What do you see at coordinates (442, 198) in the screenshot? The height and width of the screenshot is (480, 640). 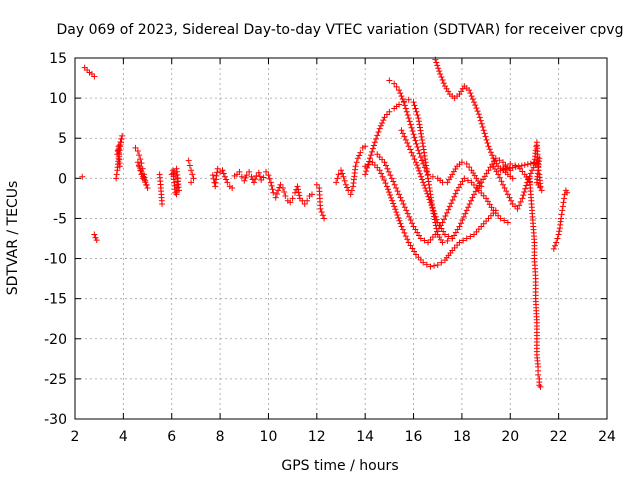 I see `series-arc-c` at bounding box center [442, 198].